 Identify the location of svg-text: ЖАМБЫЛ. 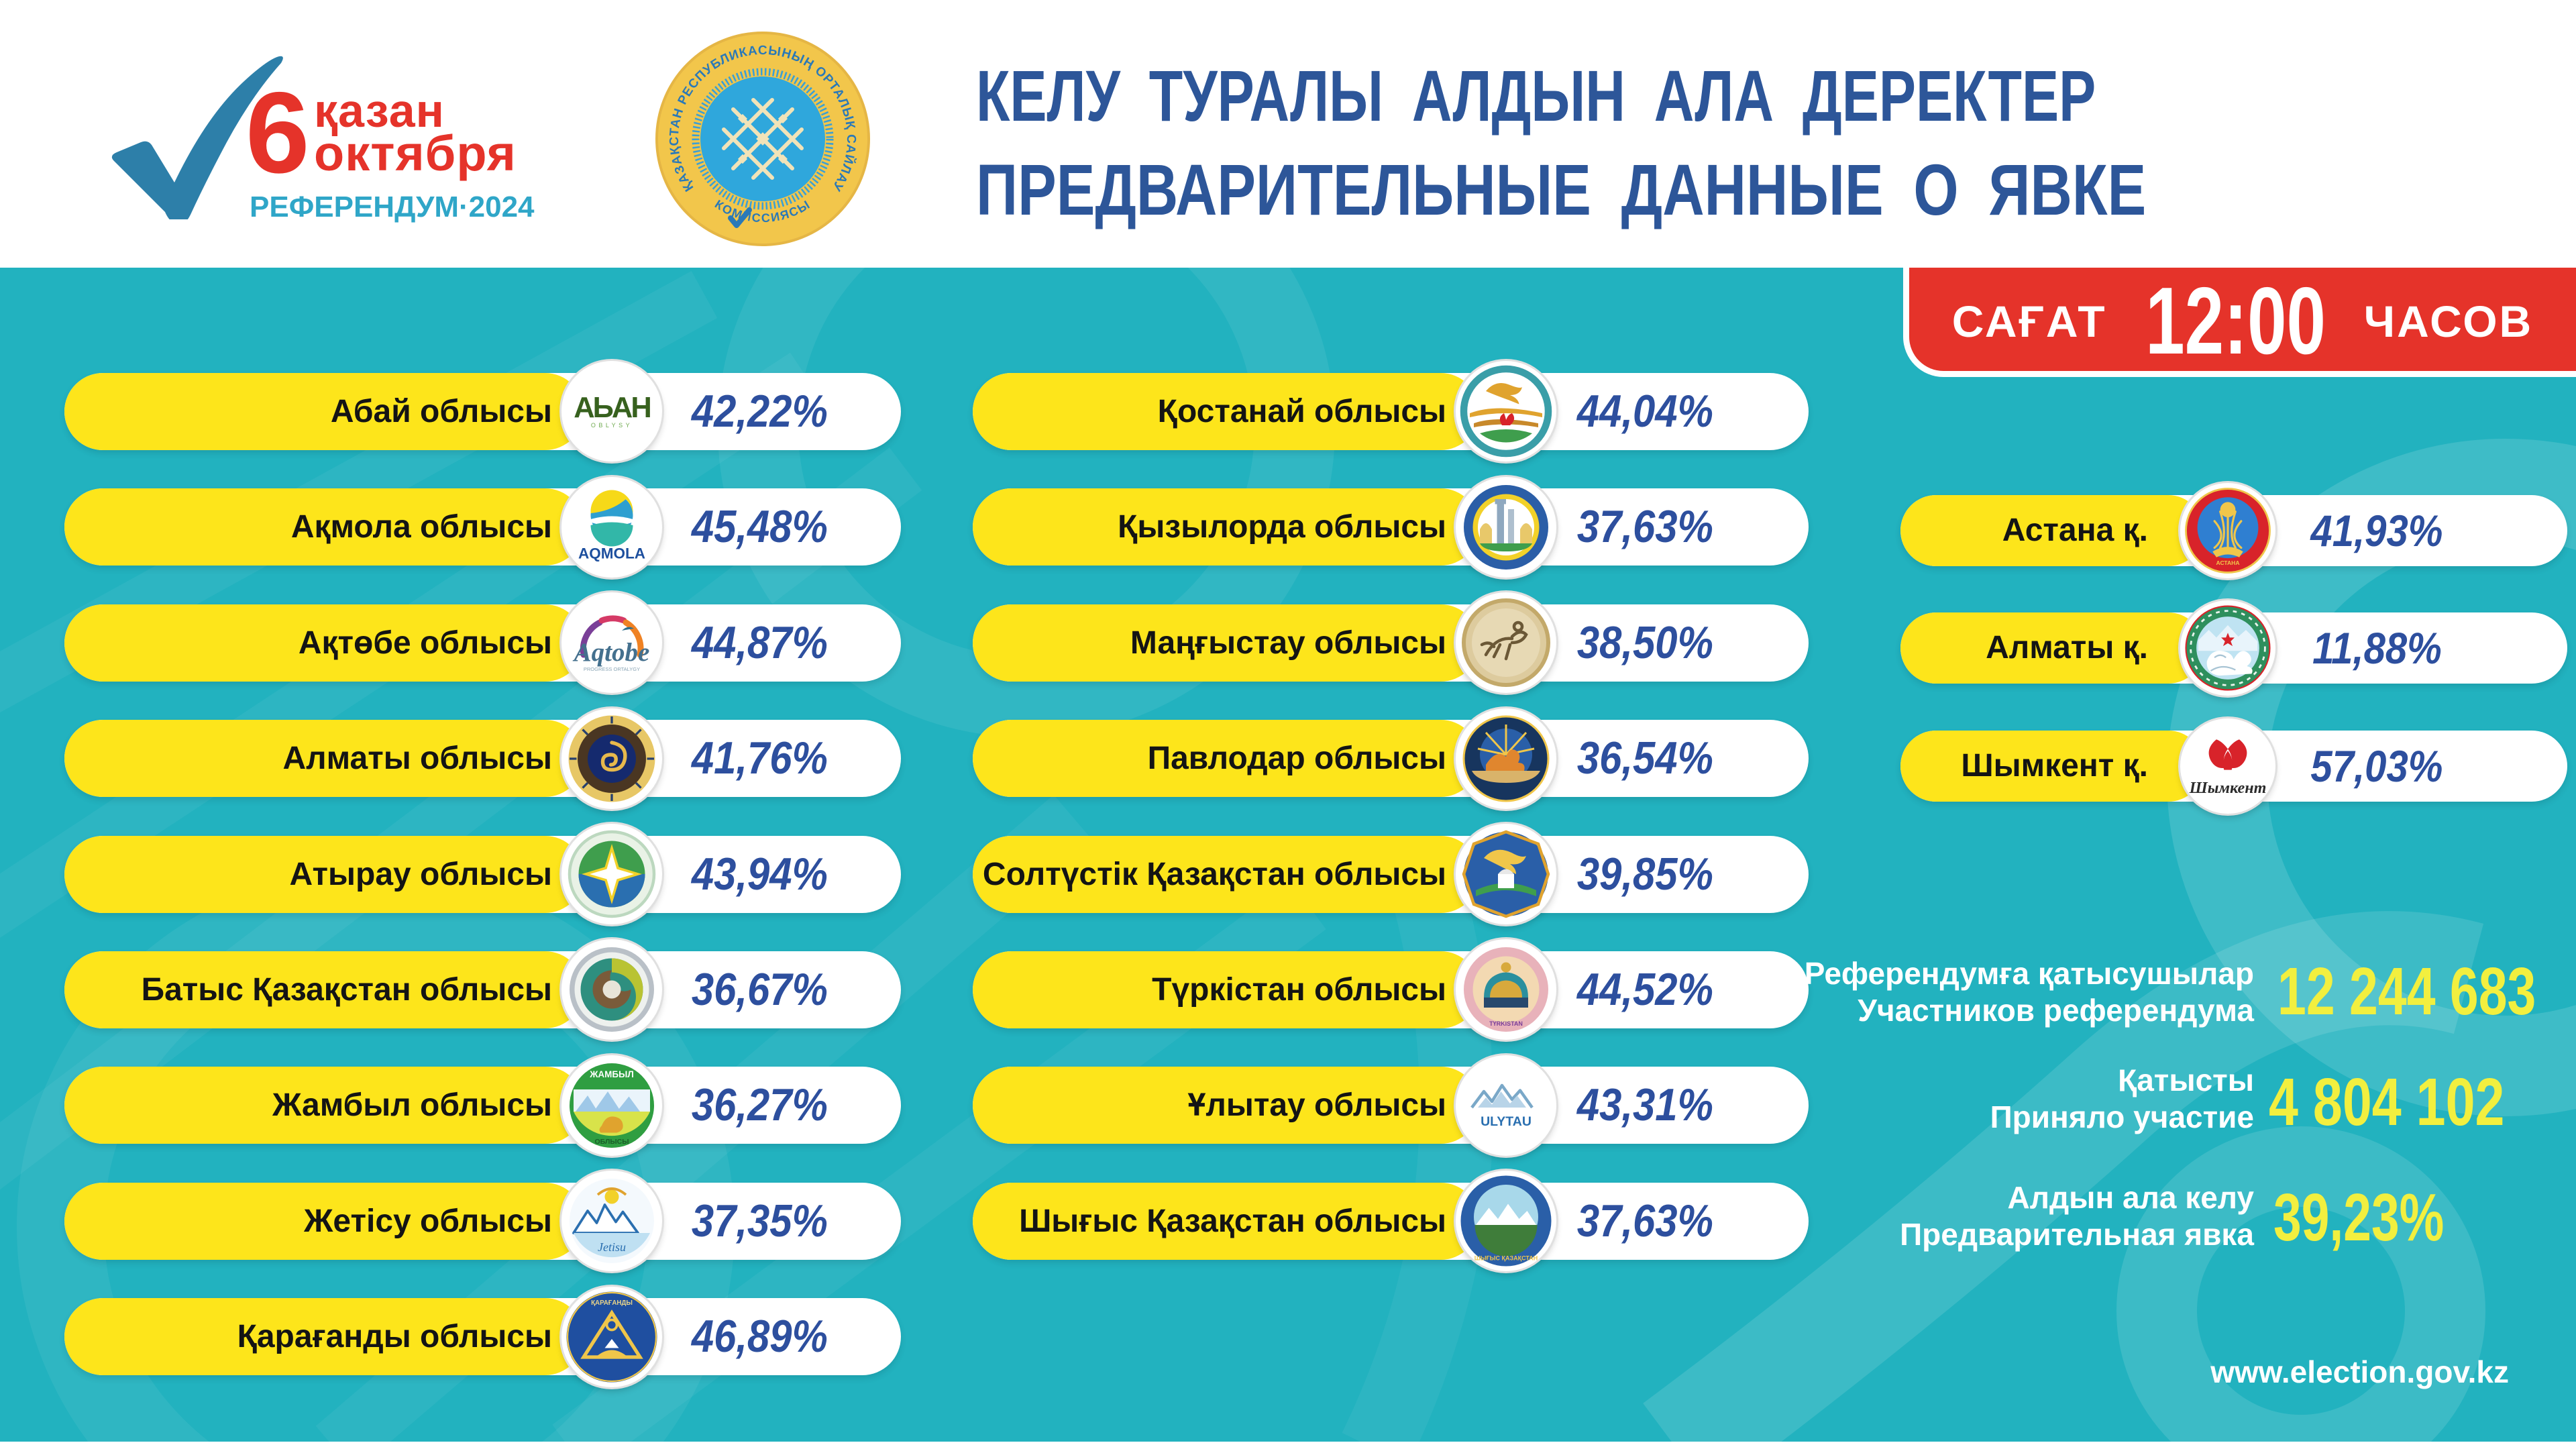
(611, 1074).